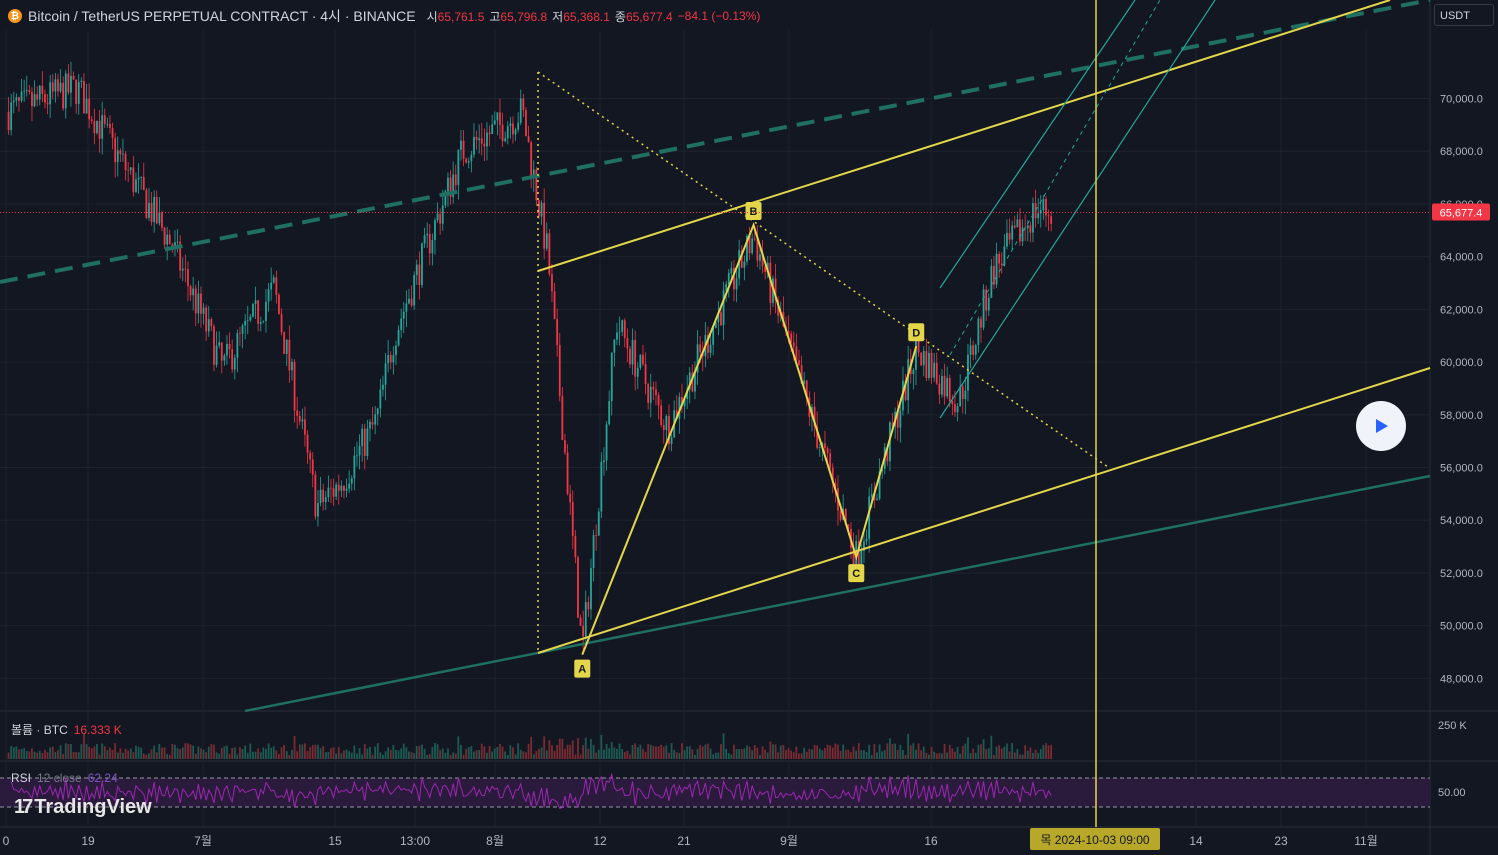  Describe the element at coordinates (1461, 679) in the screenshot. I see `price-tick-label: 48,000.0` at that location.